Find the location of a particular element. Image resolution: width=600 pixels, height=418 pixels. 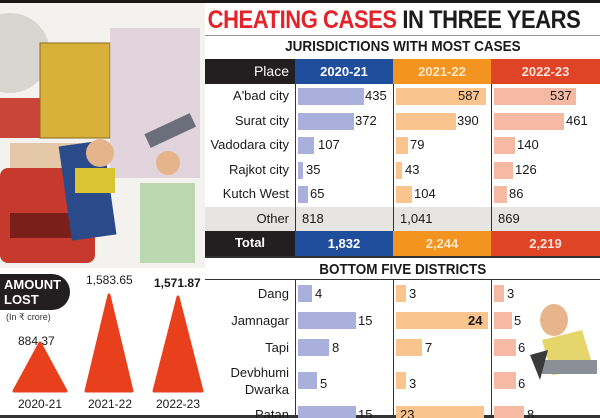

header-2021-22: 2021-22 is located at coordinates (442, 71).